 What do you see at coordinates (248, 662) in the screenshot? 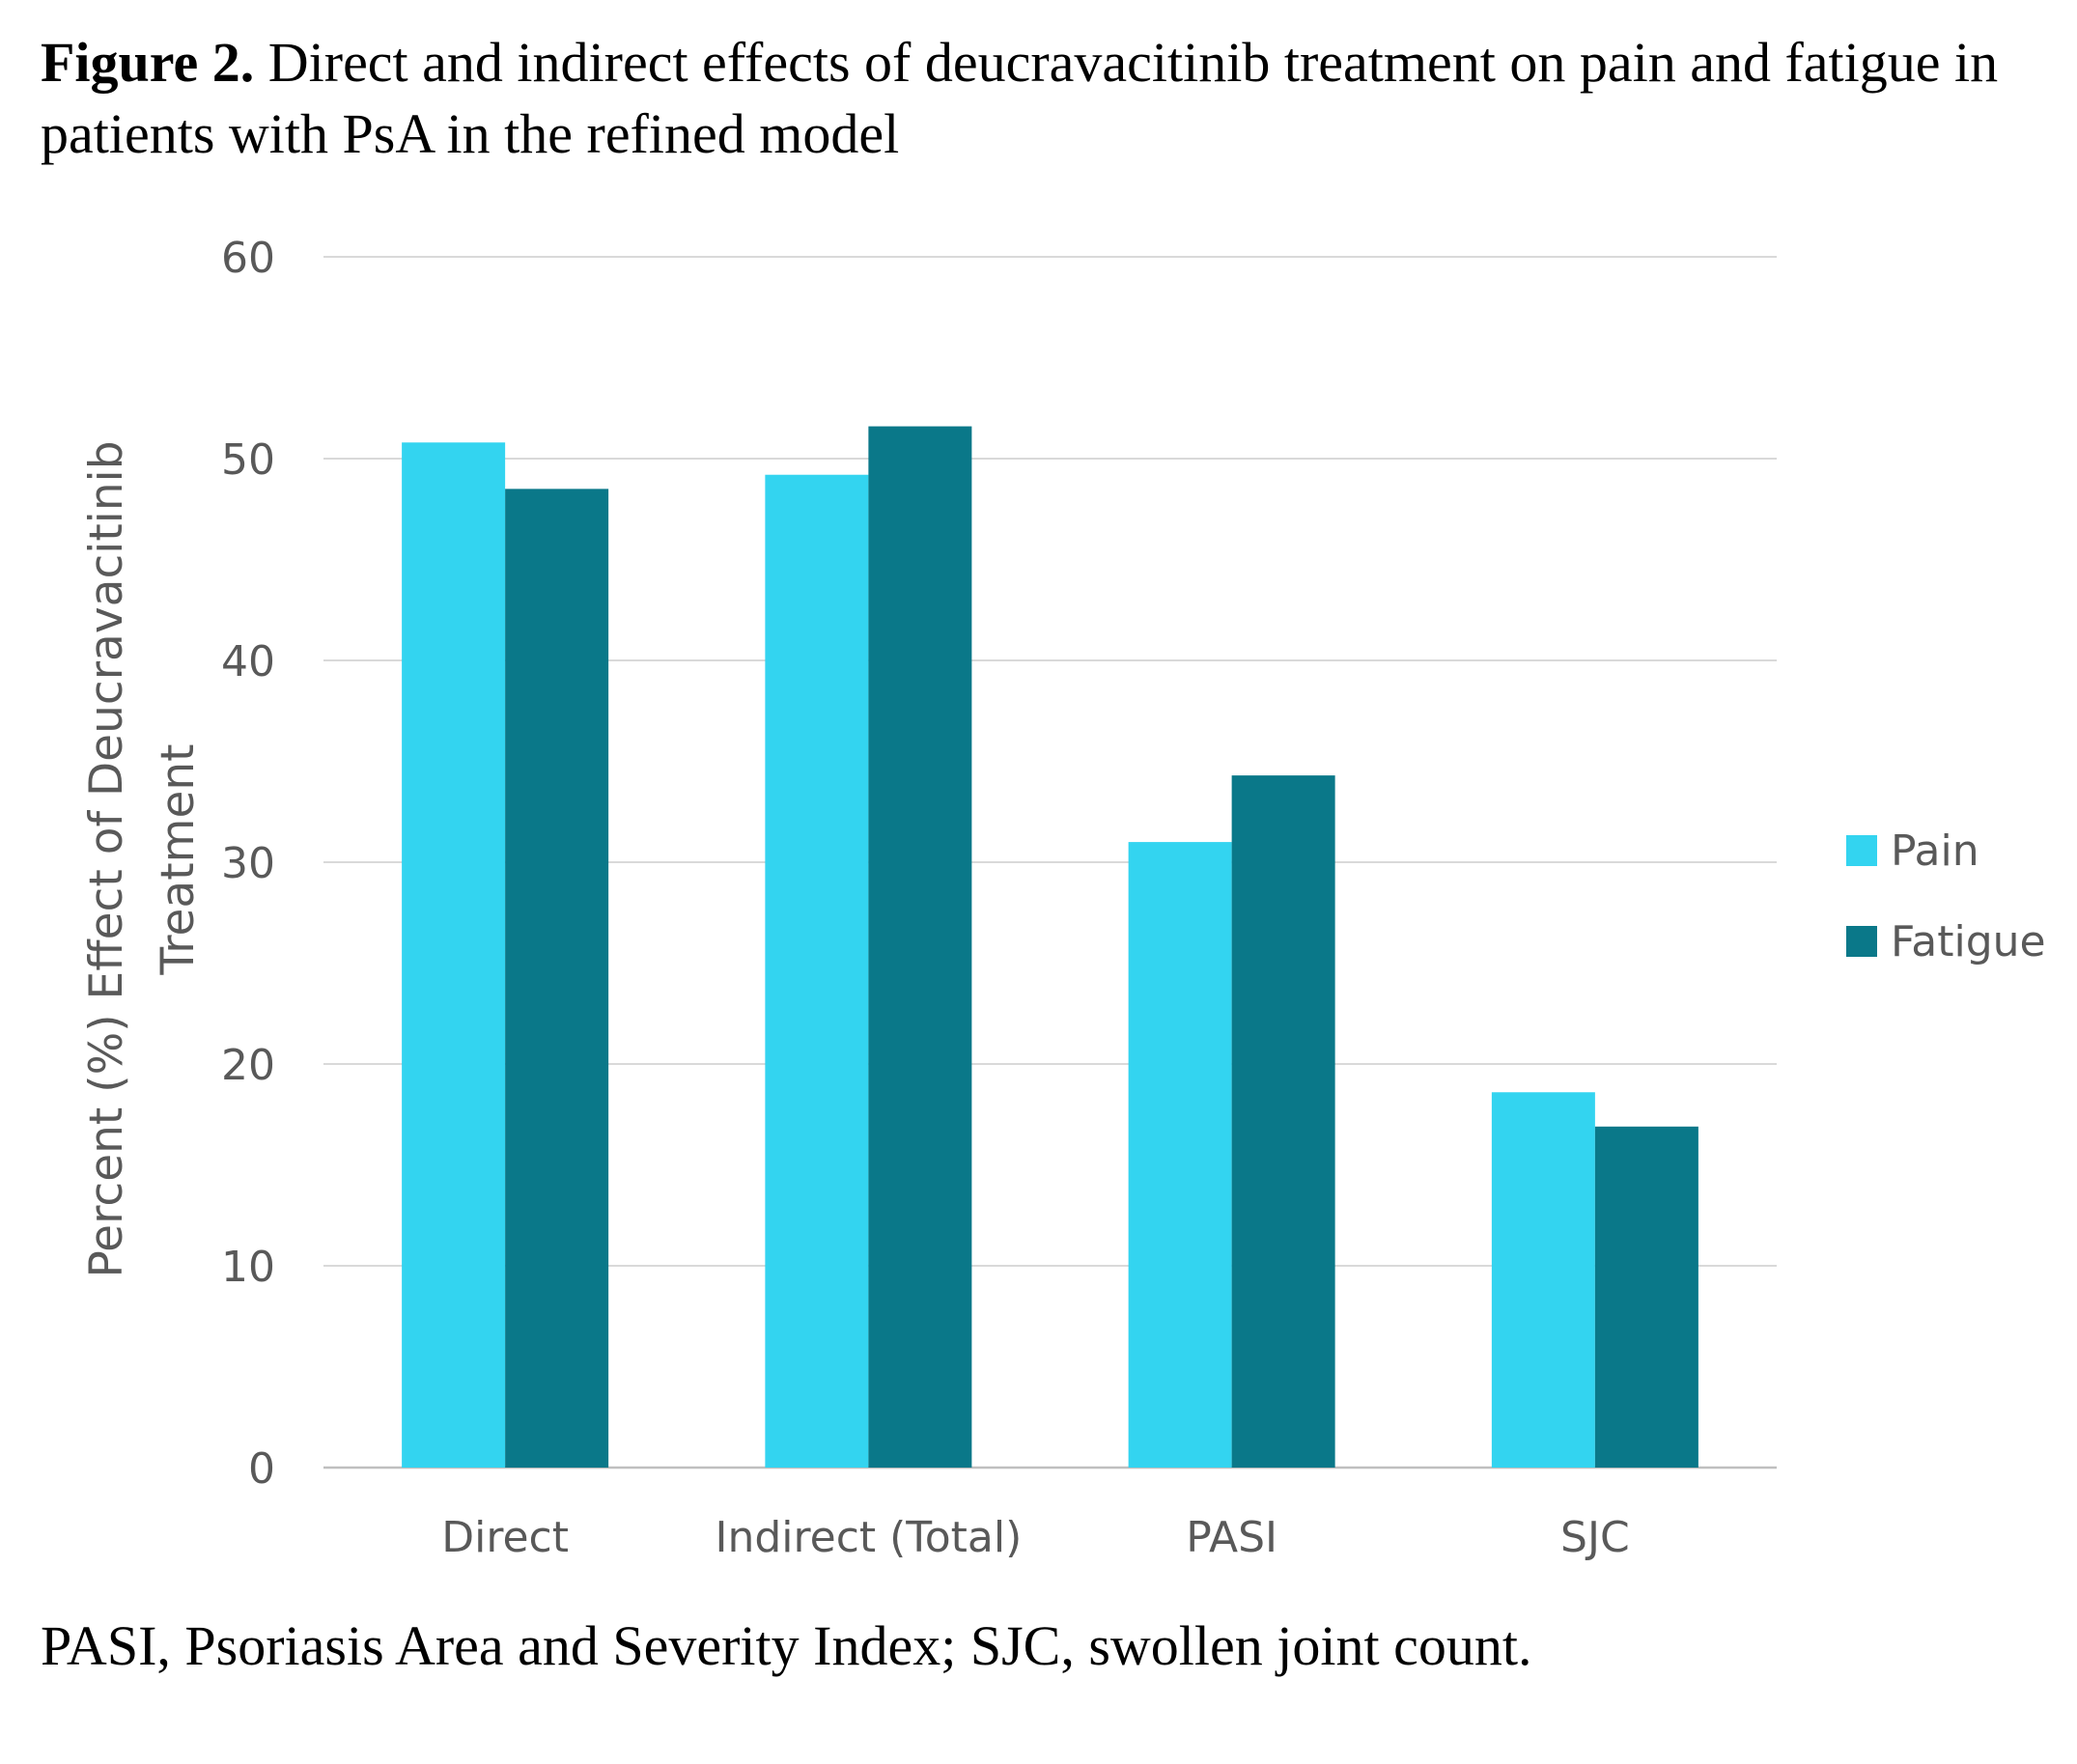
I see `y-tick-label: 40` at bounding box center [248, 662].